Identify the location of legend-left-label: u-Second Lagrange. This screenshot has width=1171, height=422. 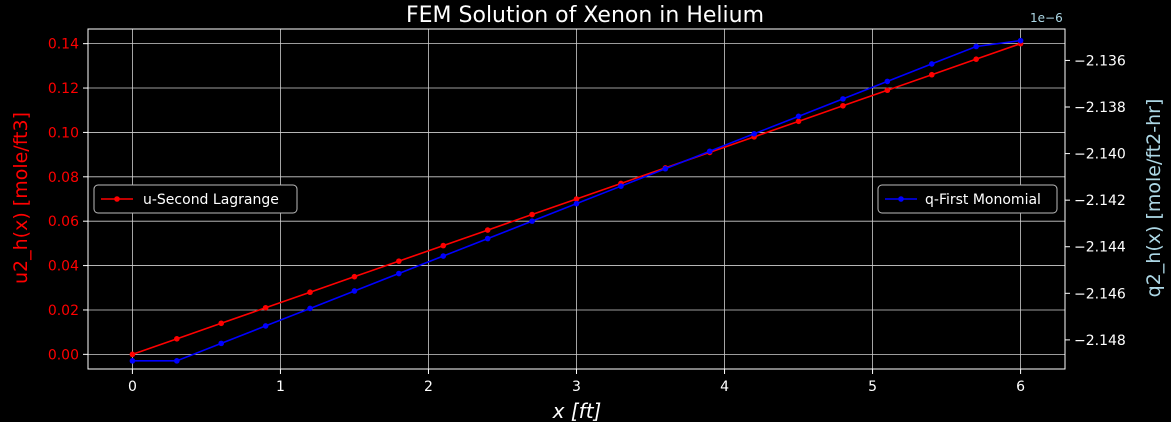
(211, 200).